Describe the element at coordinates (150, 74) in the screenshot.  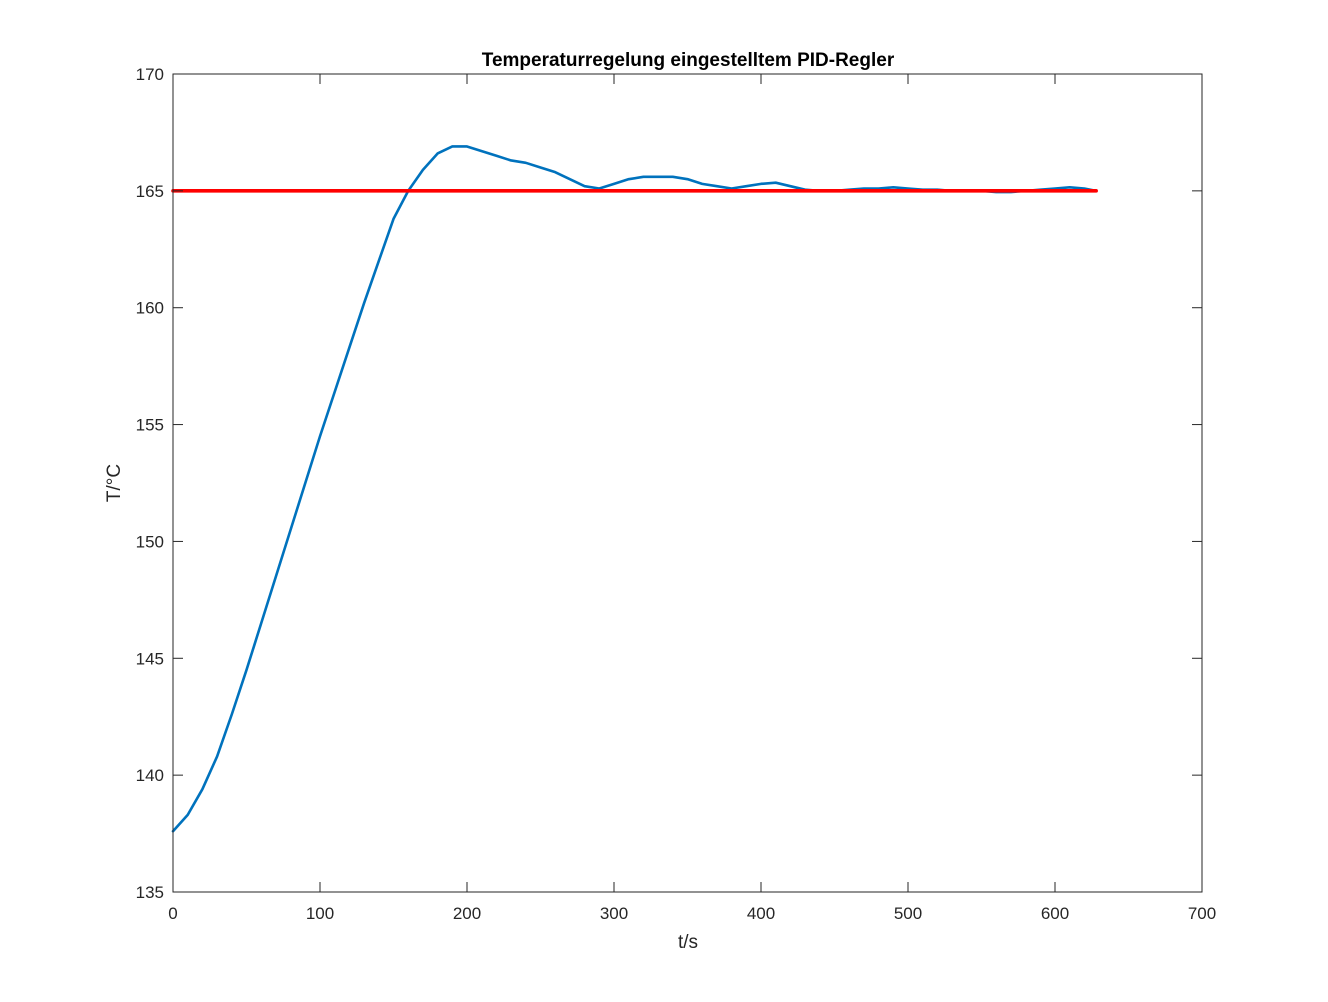
I see `y-tick-label: 170` at that location.